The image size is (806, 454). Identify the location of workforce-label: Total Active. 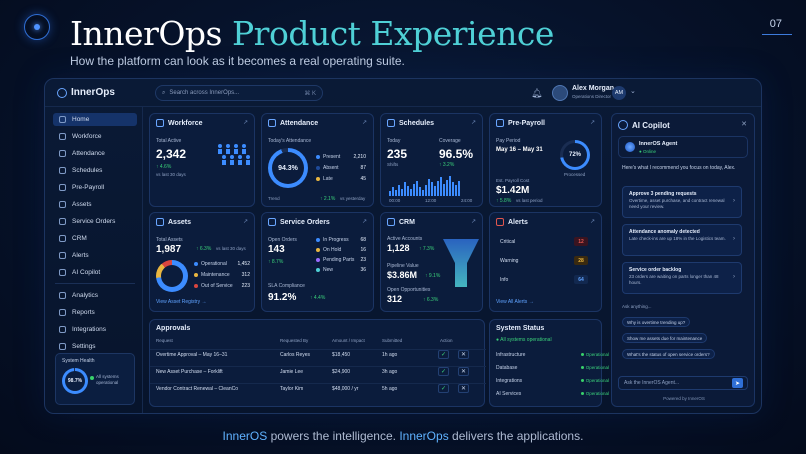
(169, 141).